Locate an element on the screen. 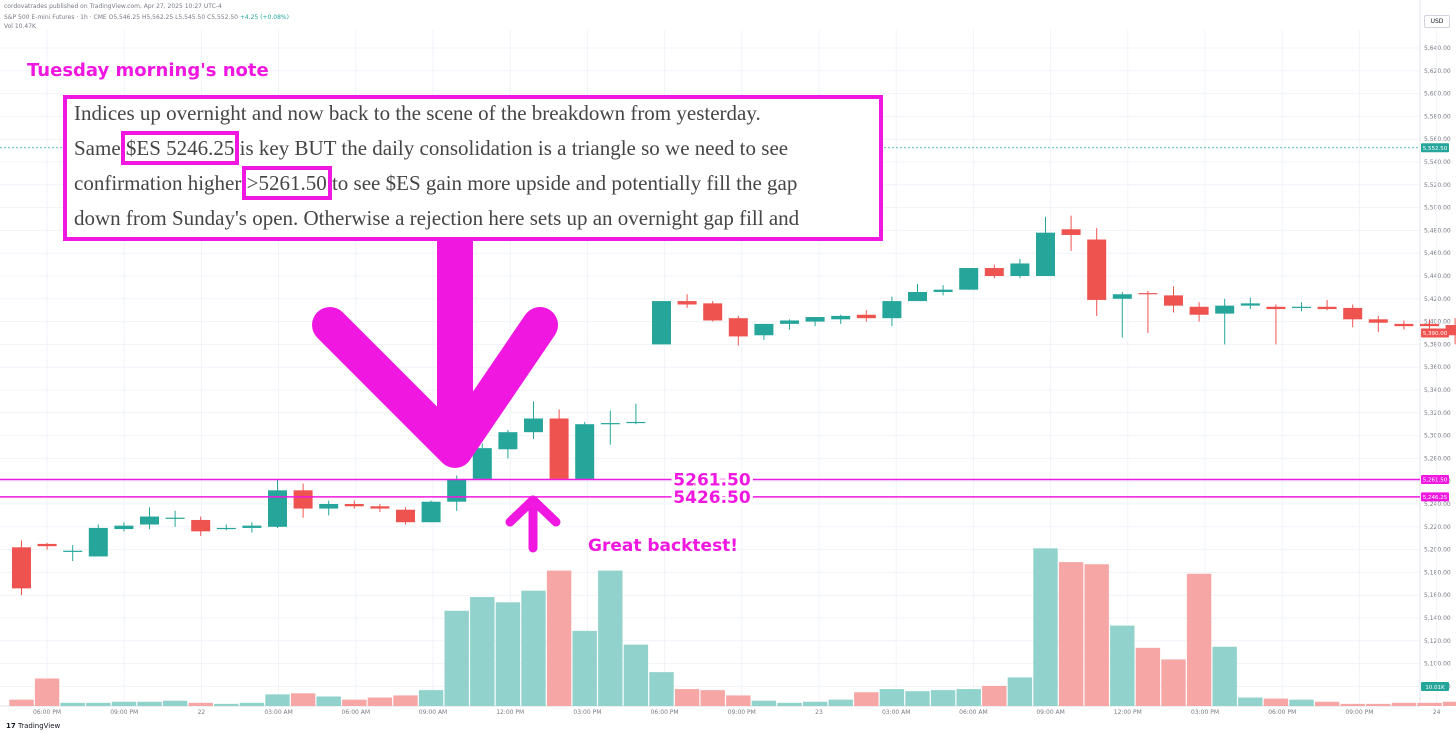 The width and height of the screenshot is (1456, 734). note-highlight: $ES 5246.25 is located at coordinates (180, 148).